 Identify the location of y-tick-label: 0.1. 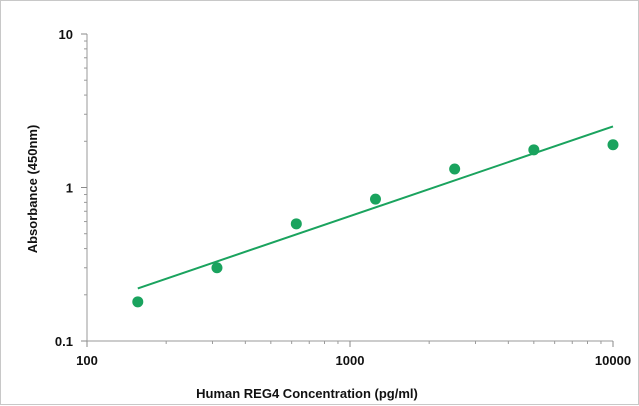
(64, 341).